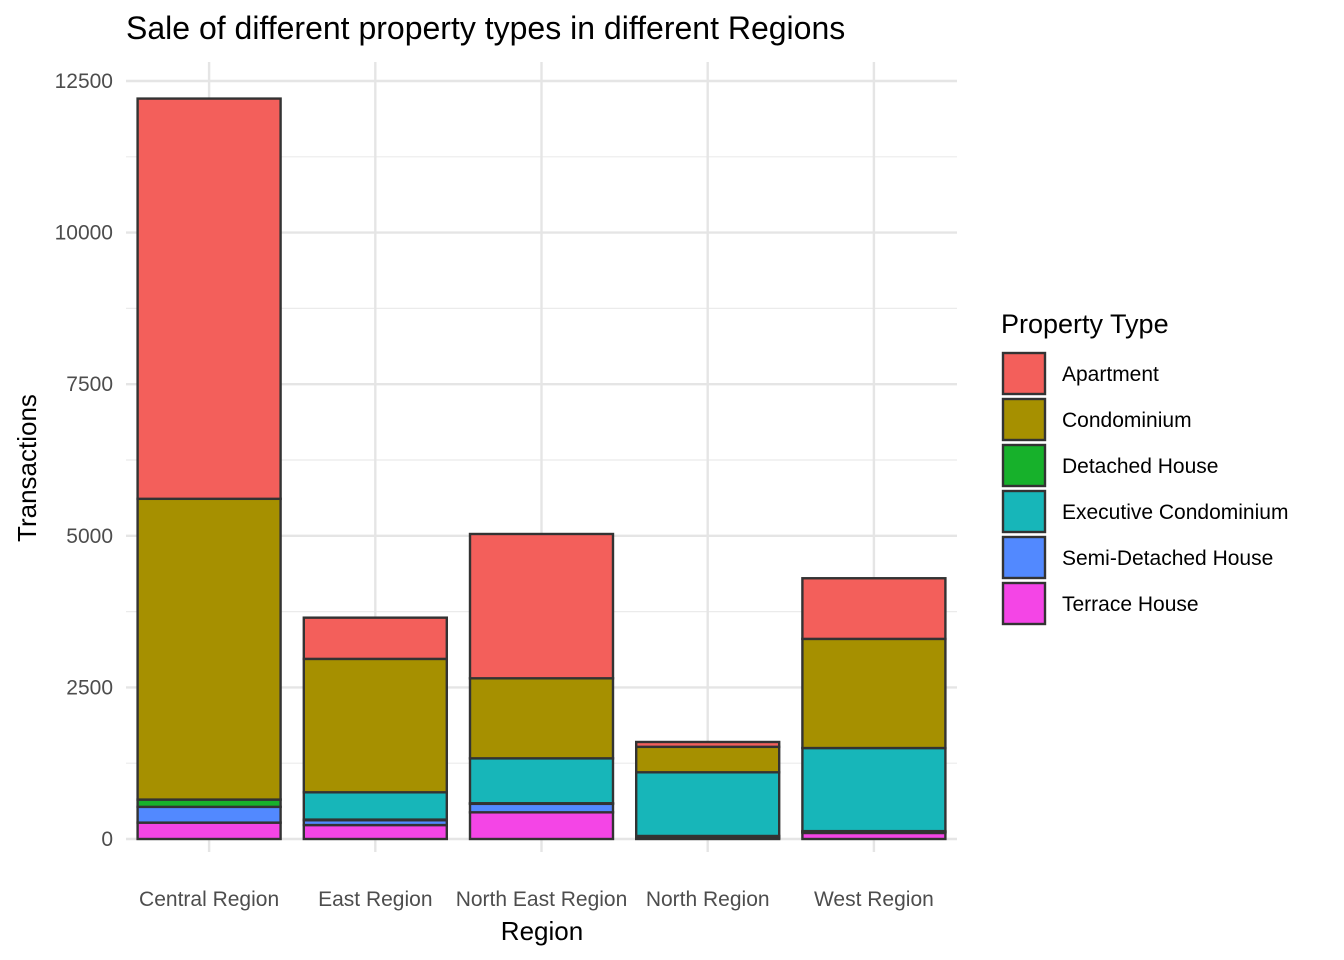 The height and width of the screenshot is (960, 1344). What do you see at coordinates (375, 899) in the screenshot?
I see `x-tick-label: East Region` at bounding box center [375, 899].